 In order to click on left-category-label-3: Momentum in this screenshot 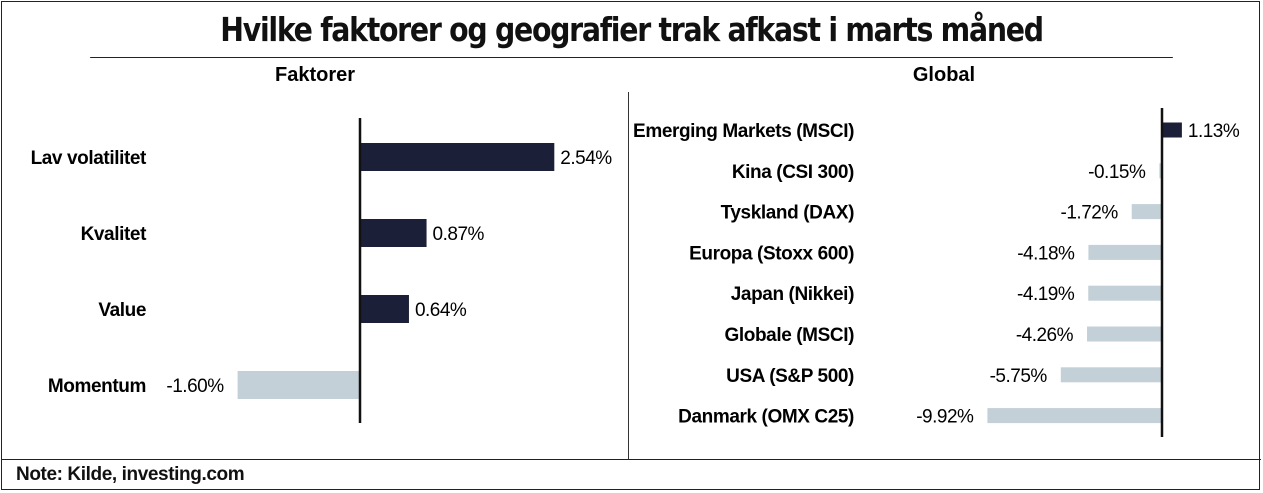, I will do `click(97, 386)`.